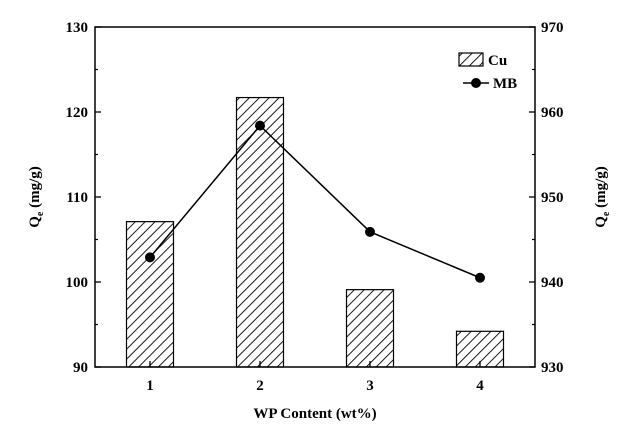 The image size is (625, 435). I want to click on y-right-tick-label: 940, so click(552, 283).